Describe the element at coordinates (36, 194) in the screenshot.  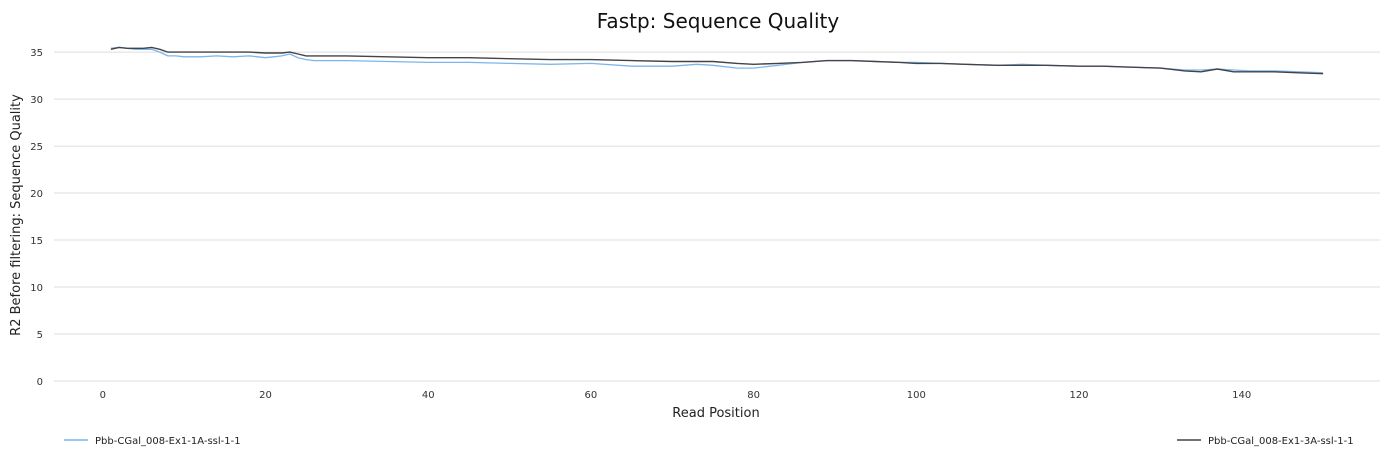
I see `y-tick-label: 20` at that location.